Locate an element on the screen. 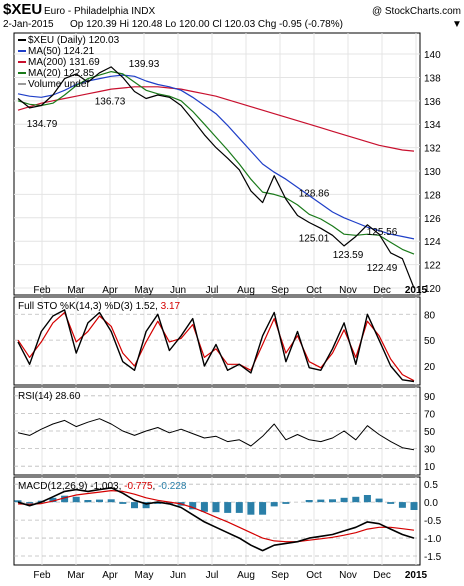 This screenshot has width=464, height=586. month-label-bottom: Sep is located at coordinates (280, 575).